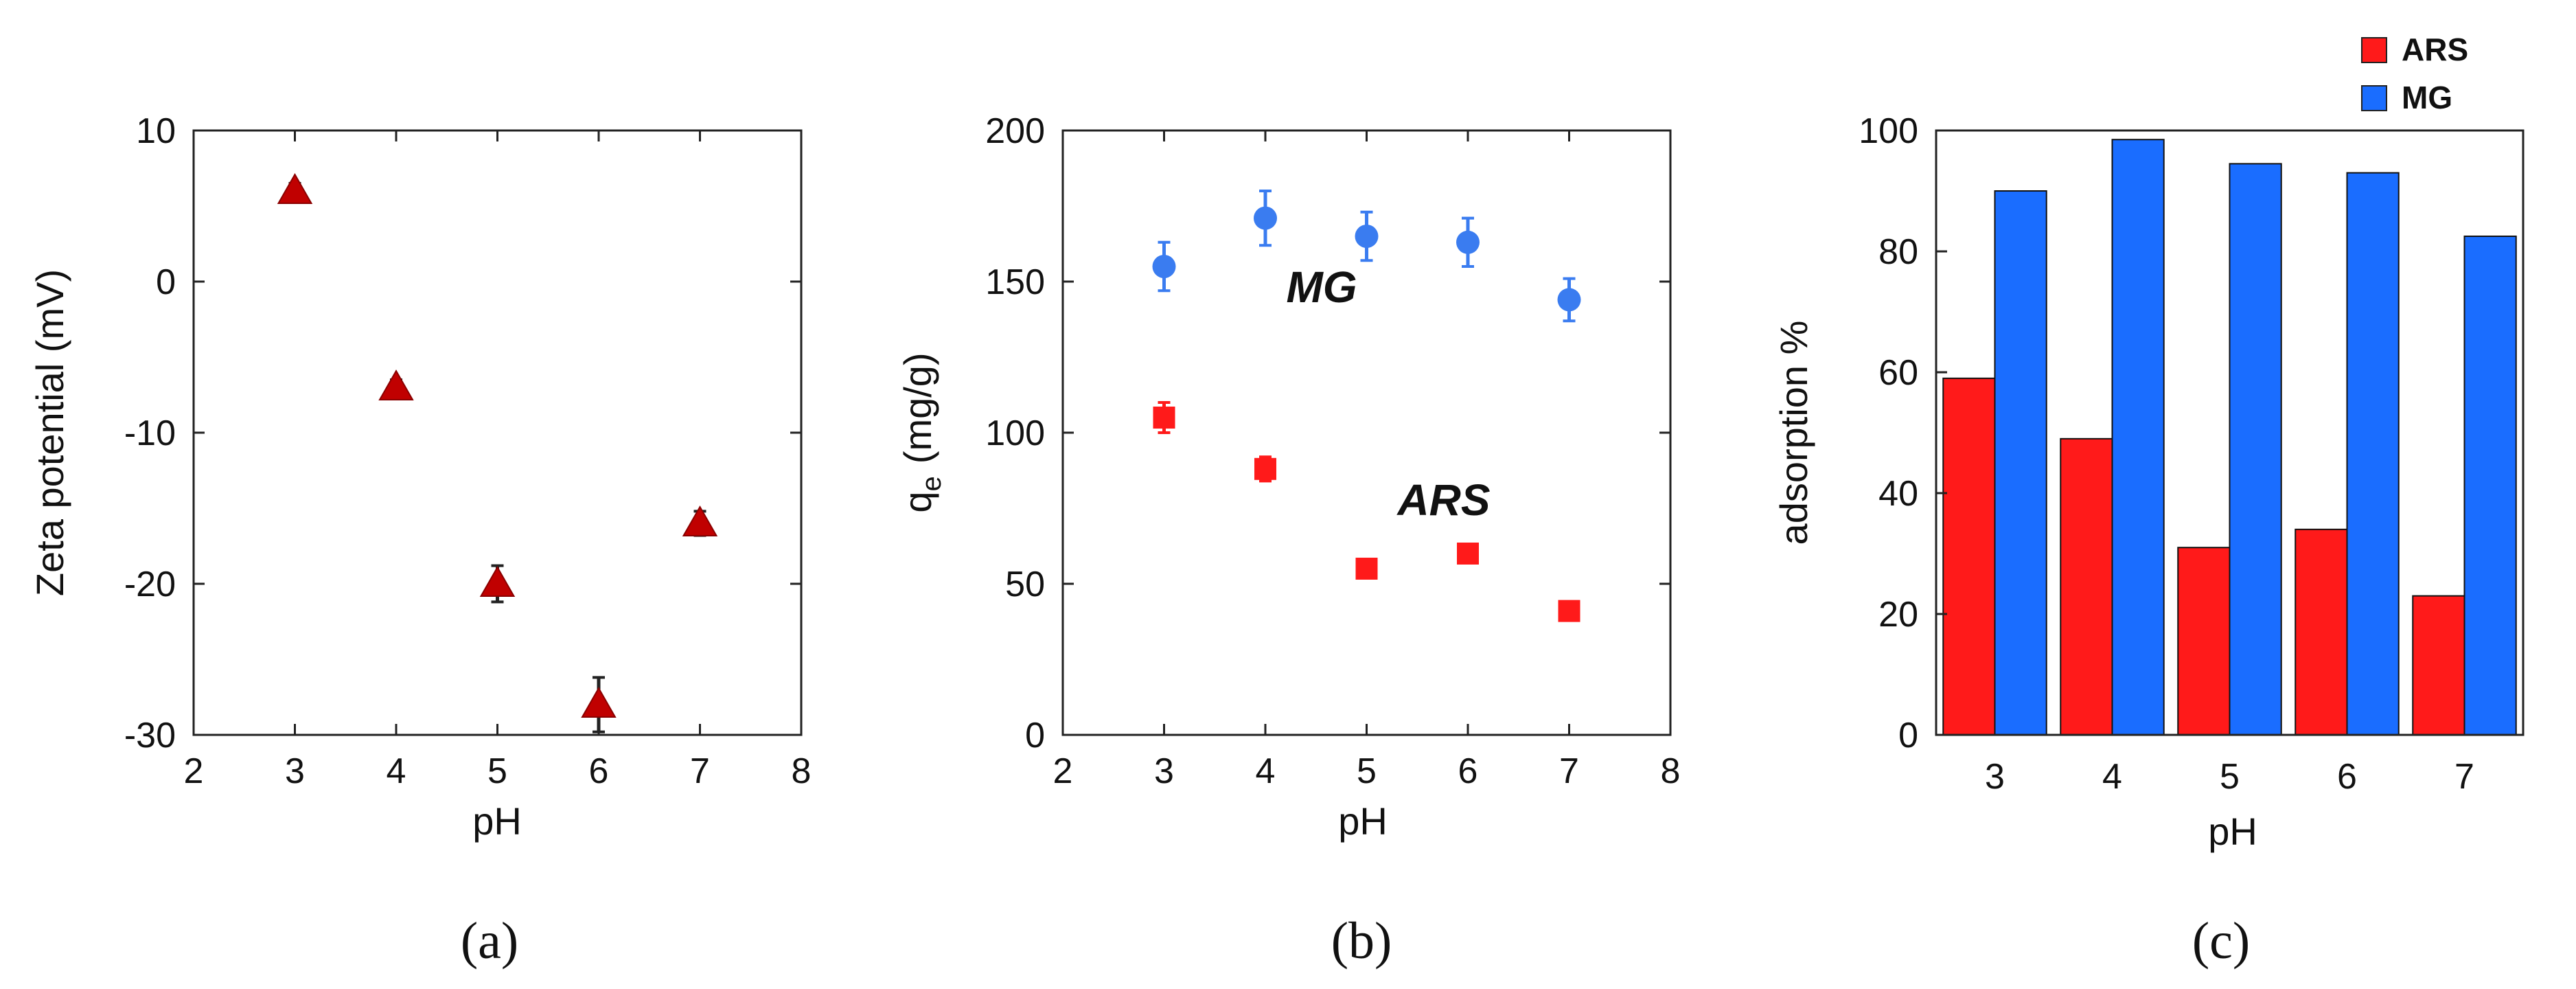 This screenshot has width=2576, height=989. Describe the element at coordinates (1898, 252) in the screenshot. I see `y-tick-label: 80` at that location.